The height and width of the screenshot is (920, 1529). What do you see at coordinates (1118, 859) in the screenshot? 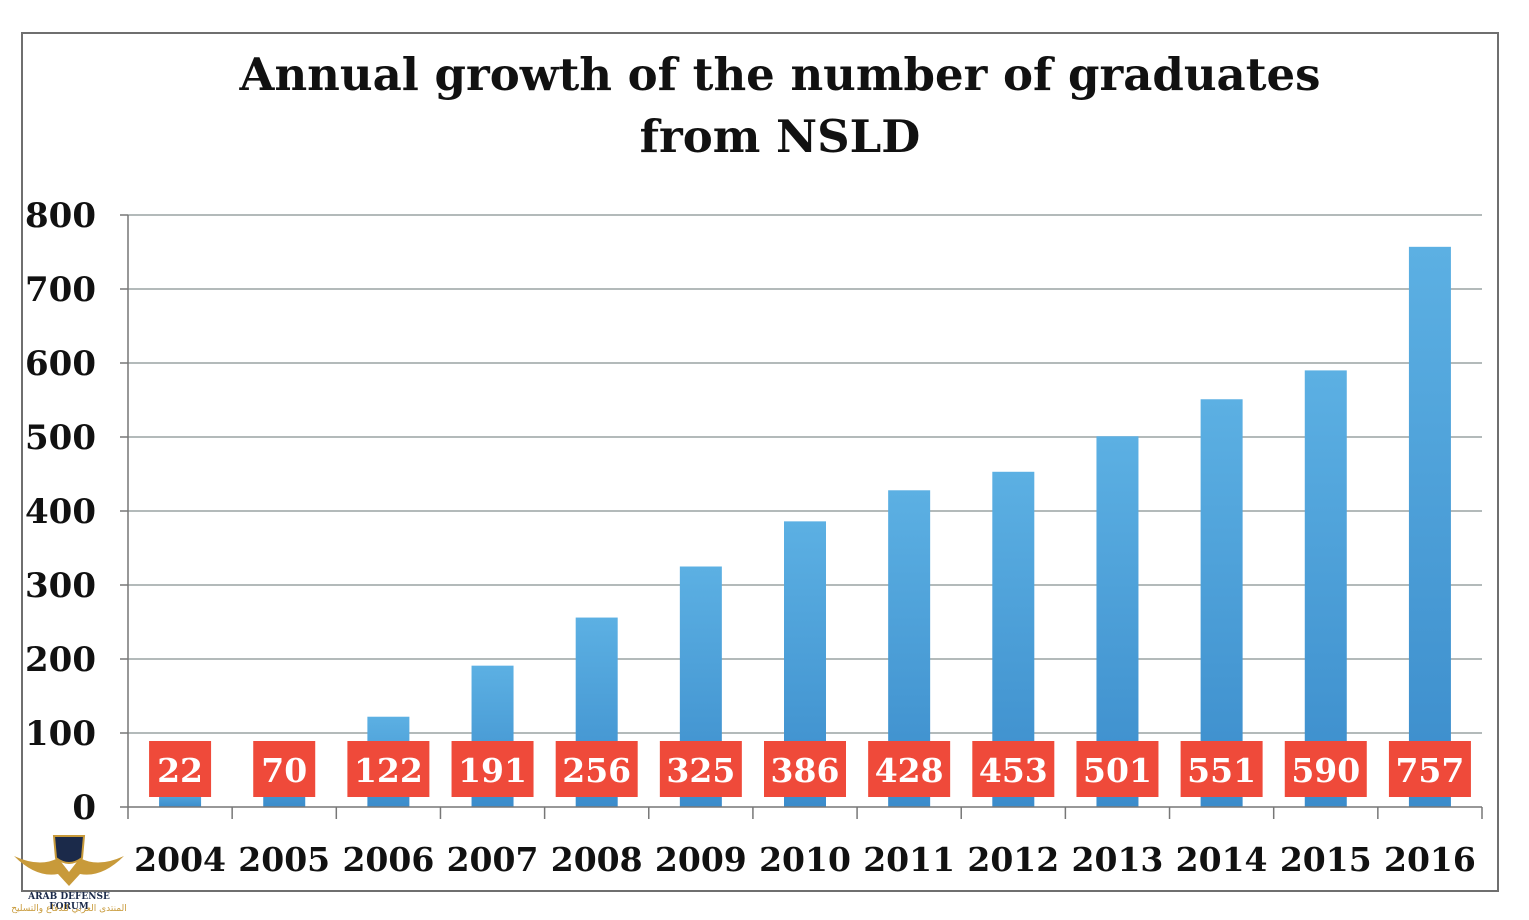
I see `x-tick-label: 2013` at bounding box center [1118, 859].